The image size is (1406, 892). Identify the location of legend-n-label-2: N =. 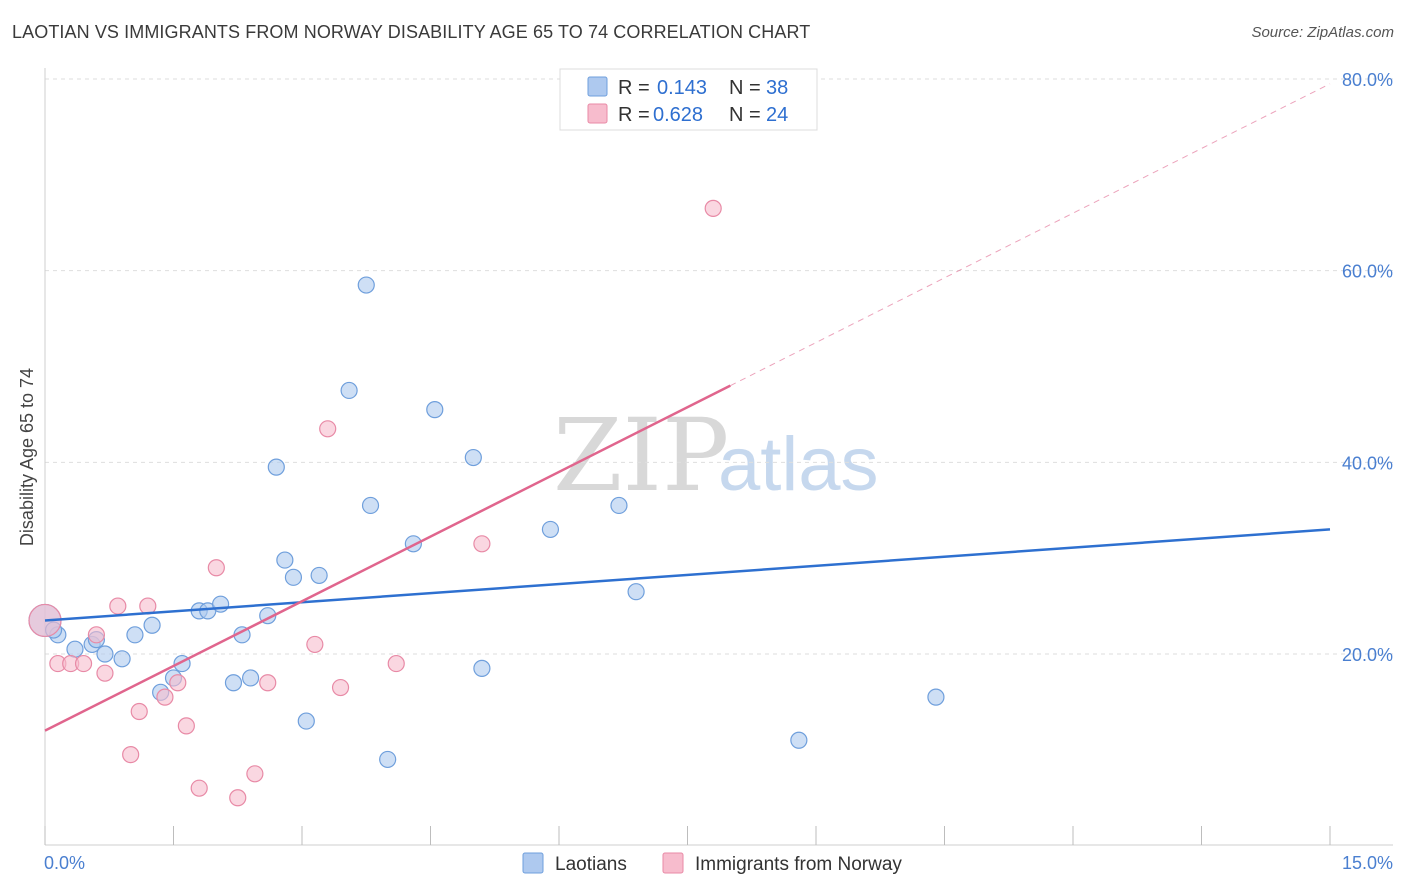
(745, 115).